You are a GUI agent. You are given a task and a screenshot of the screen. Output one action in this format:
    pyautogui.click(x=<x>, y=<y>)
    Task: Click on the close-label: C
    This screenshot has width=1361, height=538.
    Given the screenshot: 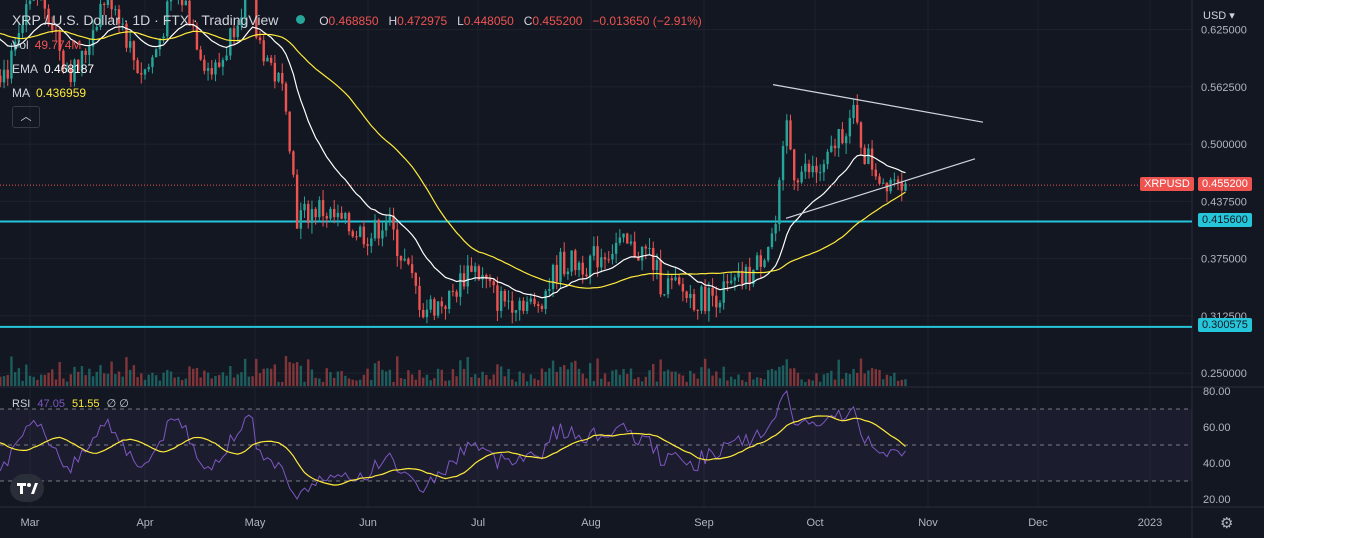 What is the action you would take?
    pyautogui.click(x=528, y=21)
    